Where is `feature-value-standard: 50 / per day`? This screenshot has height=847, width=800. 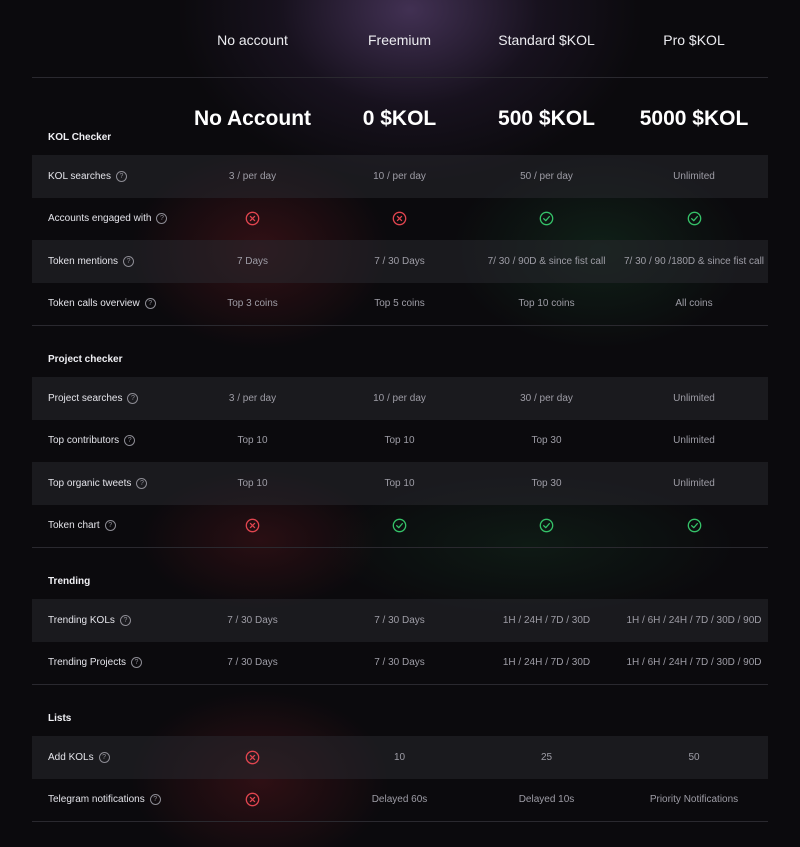
feature-value-standard: 50 / per day is located at coordinates (546, 176).